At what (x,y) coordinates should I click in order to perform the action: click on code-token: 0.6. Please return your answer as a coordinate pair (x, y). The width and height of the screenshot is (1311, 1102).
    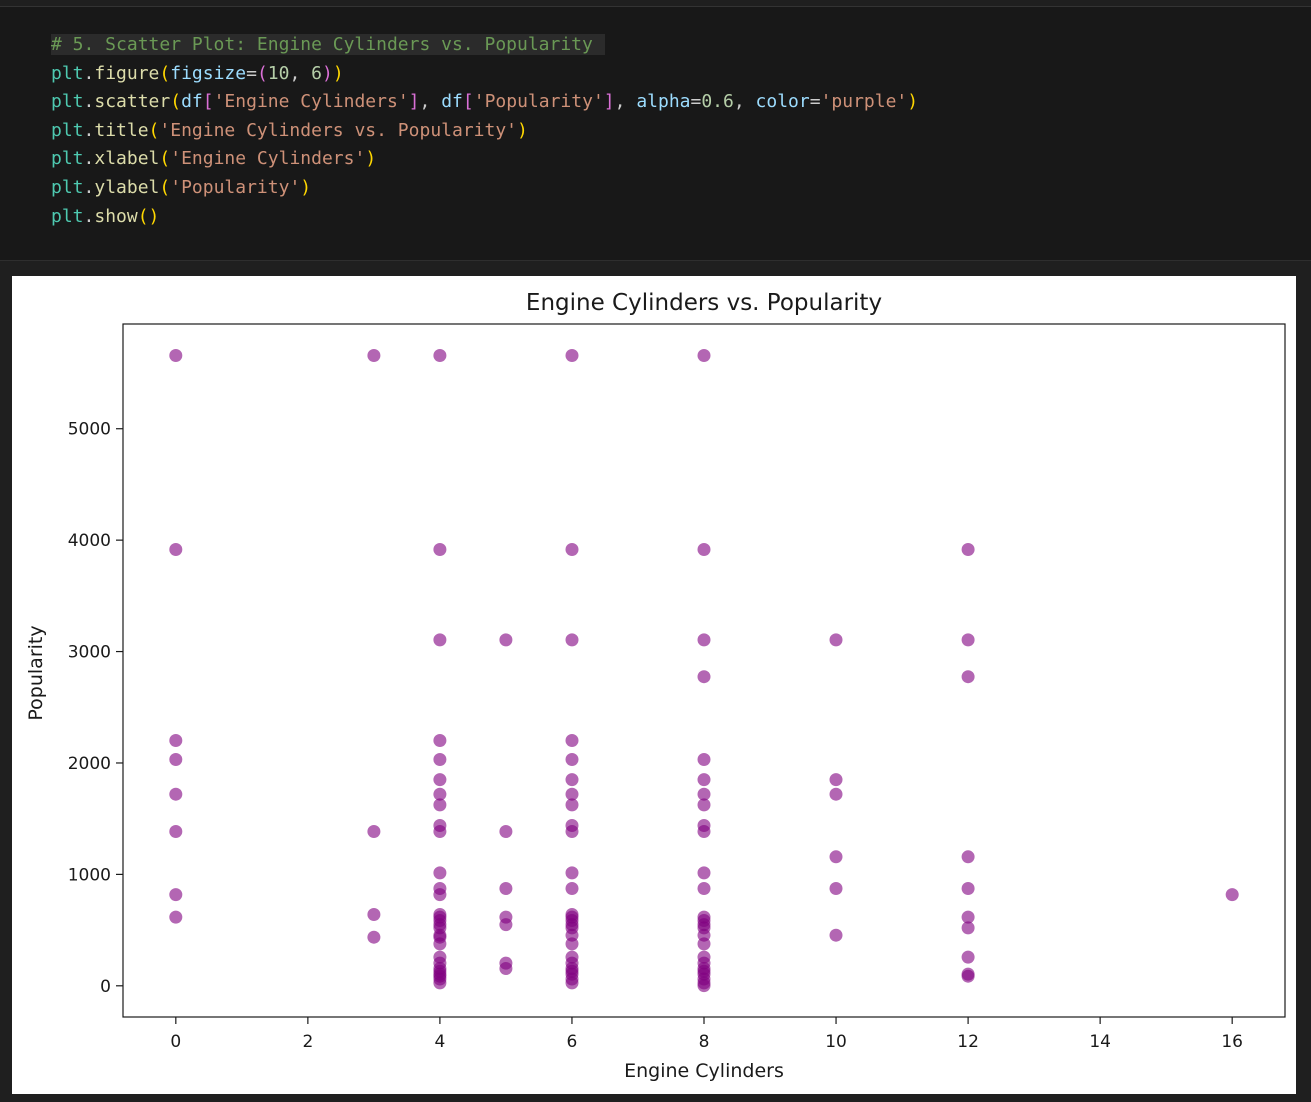
    Looking at the image, I should click on (717, 102).